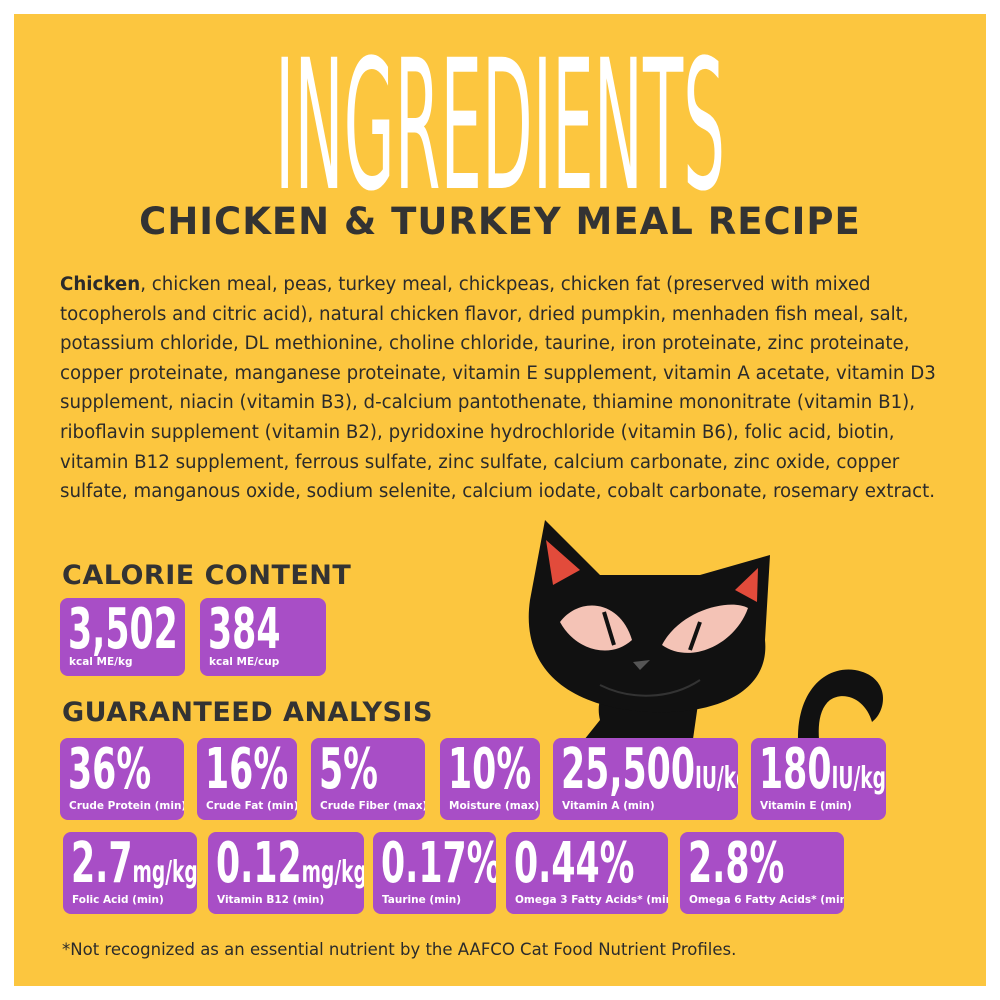 The image size is (1000, 1000). I want to click on box-label: Taurine (min), so click(422, 900).